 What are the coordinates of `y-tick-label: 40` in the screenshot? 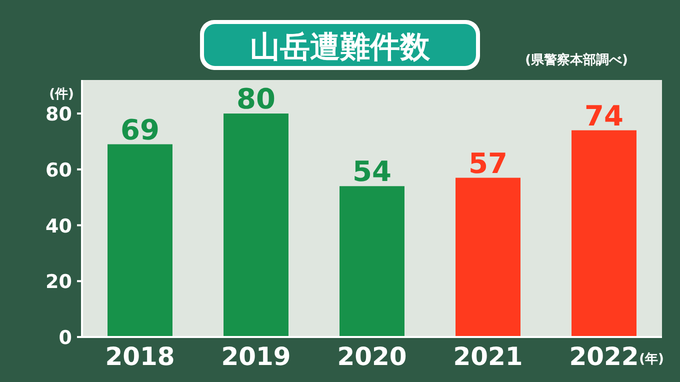 It's located at (59, 226).